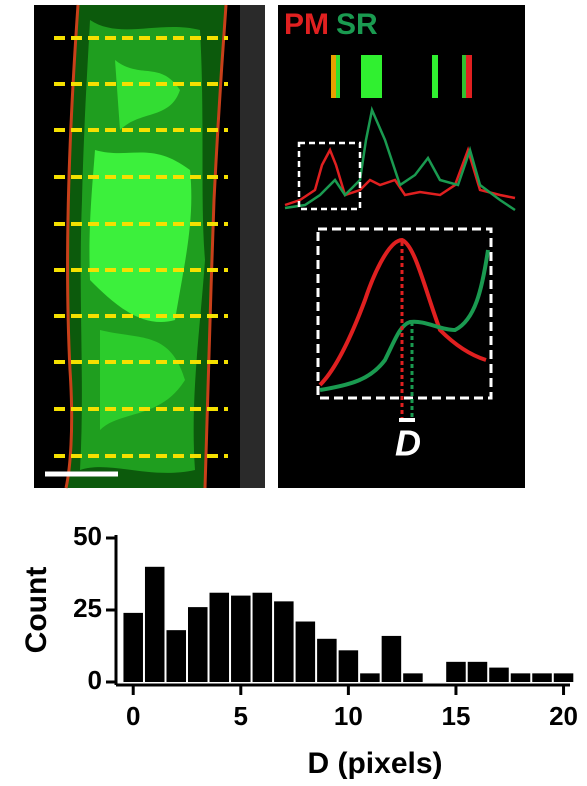  I want to click on x-tick-label: 0, so click(133, 716).